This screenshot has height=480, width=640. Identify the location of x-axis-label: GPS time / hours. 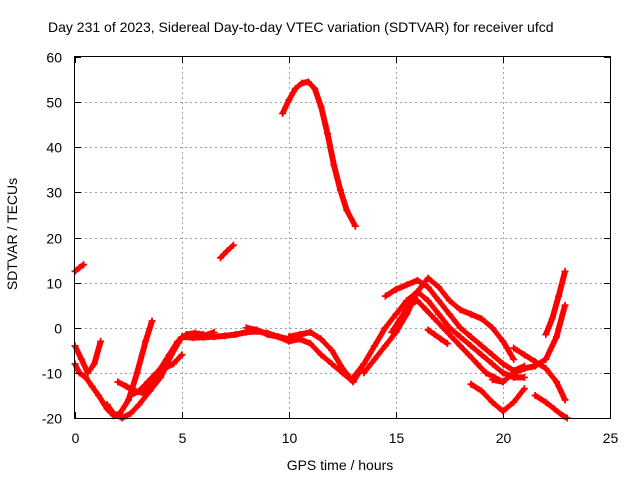
(340, 465).